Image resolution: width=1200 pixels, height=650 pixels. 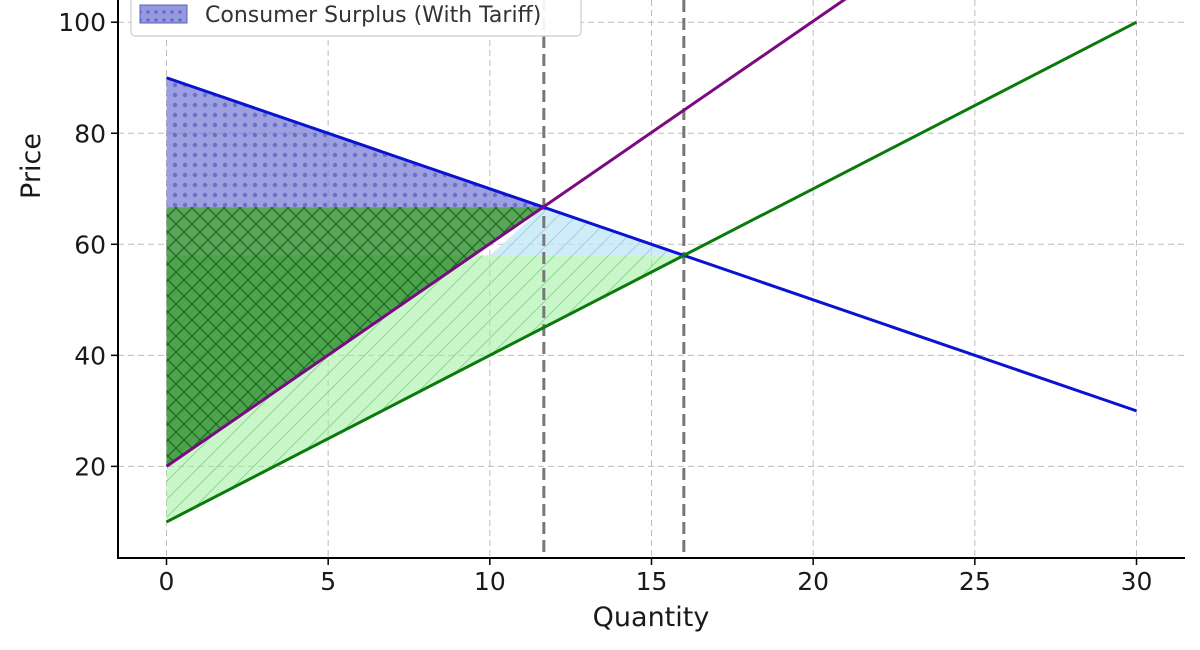 What do you see at coordinates (328, 581) in the screenshot?
I see `x-tick-label: 5` at bounding box center [328, 581].